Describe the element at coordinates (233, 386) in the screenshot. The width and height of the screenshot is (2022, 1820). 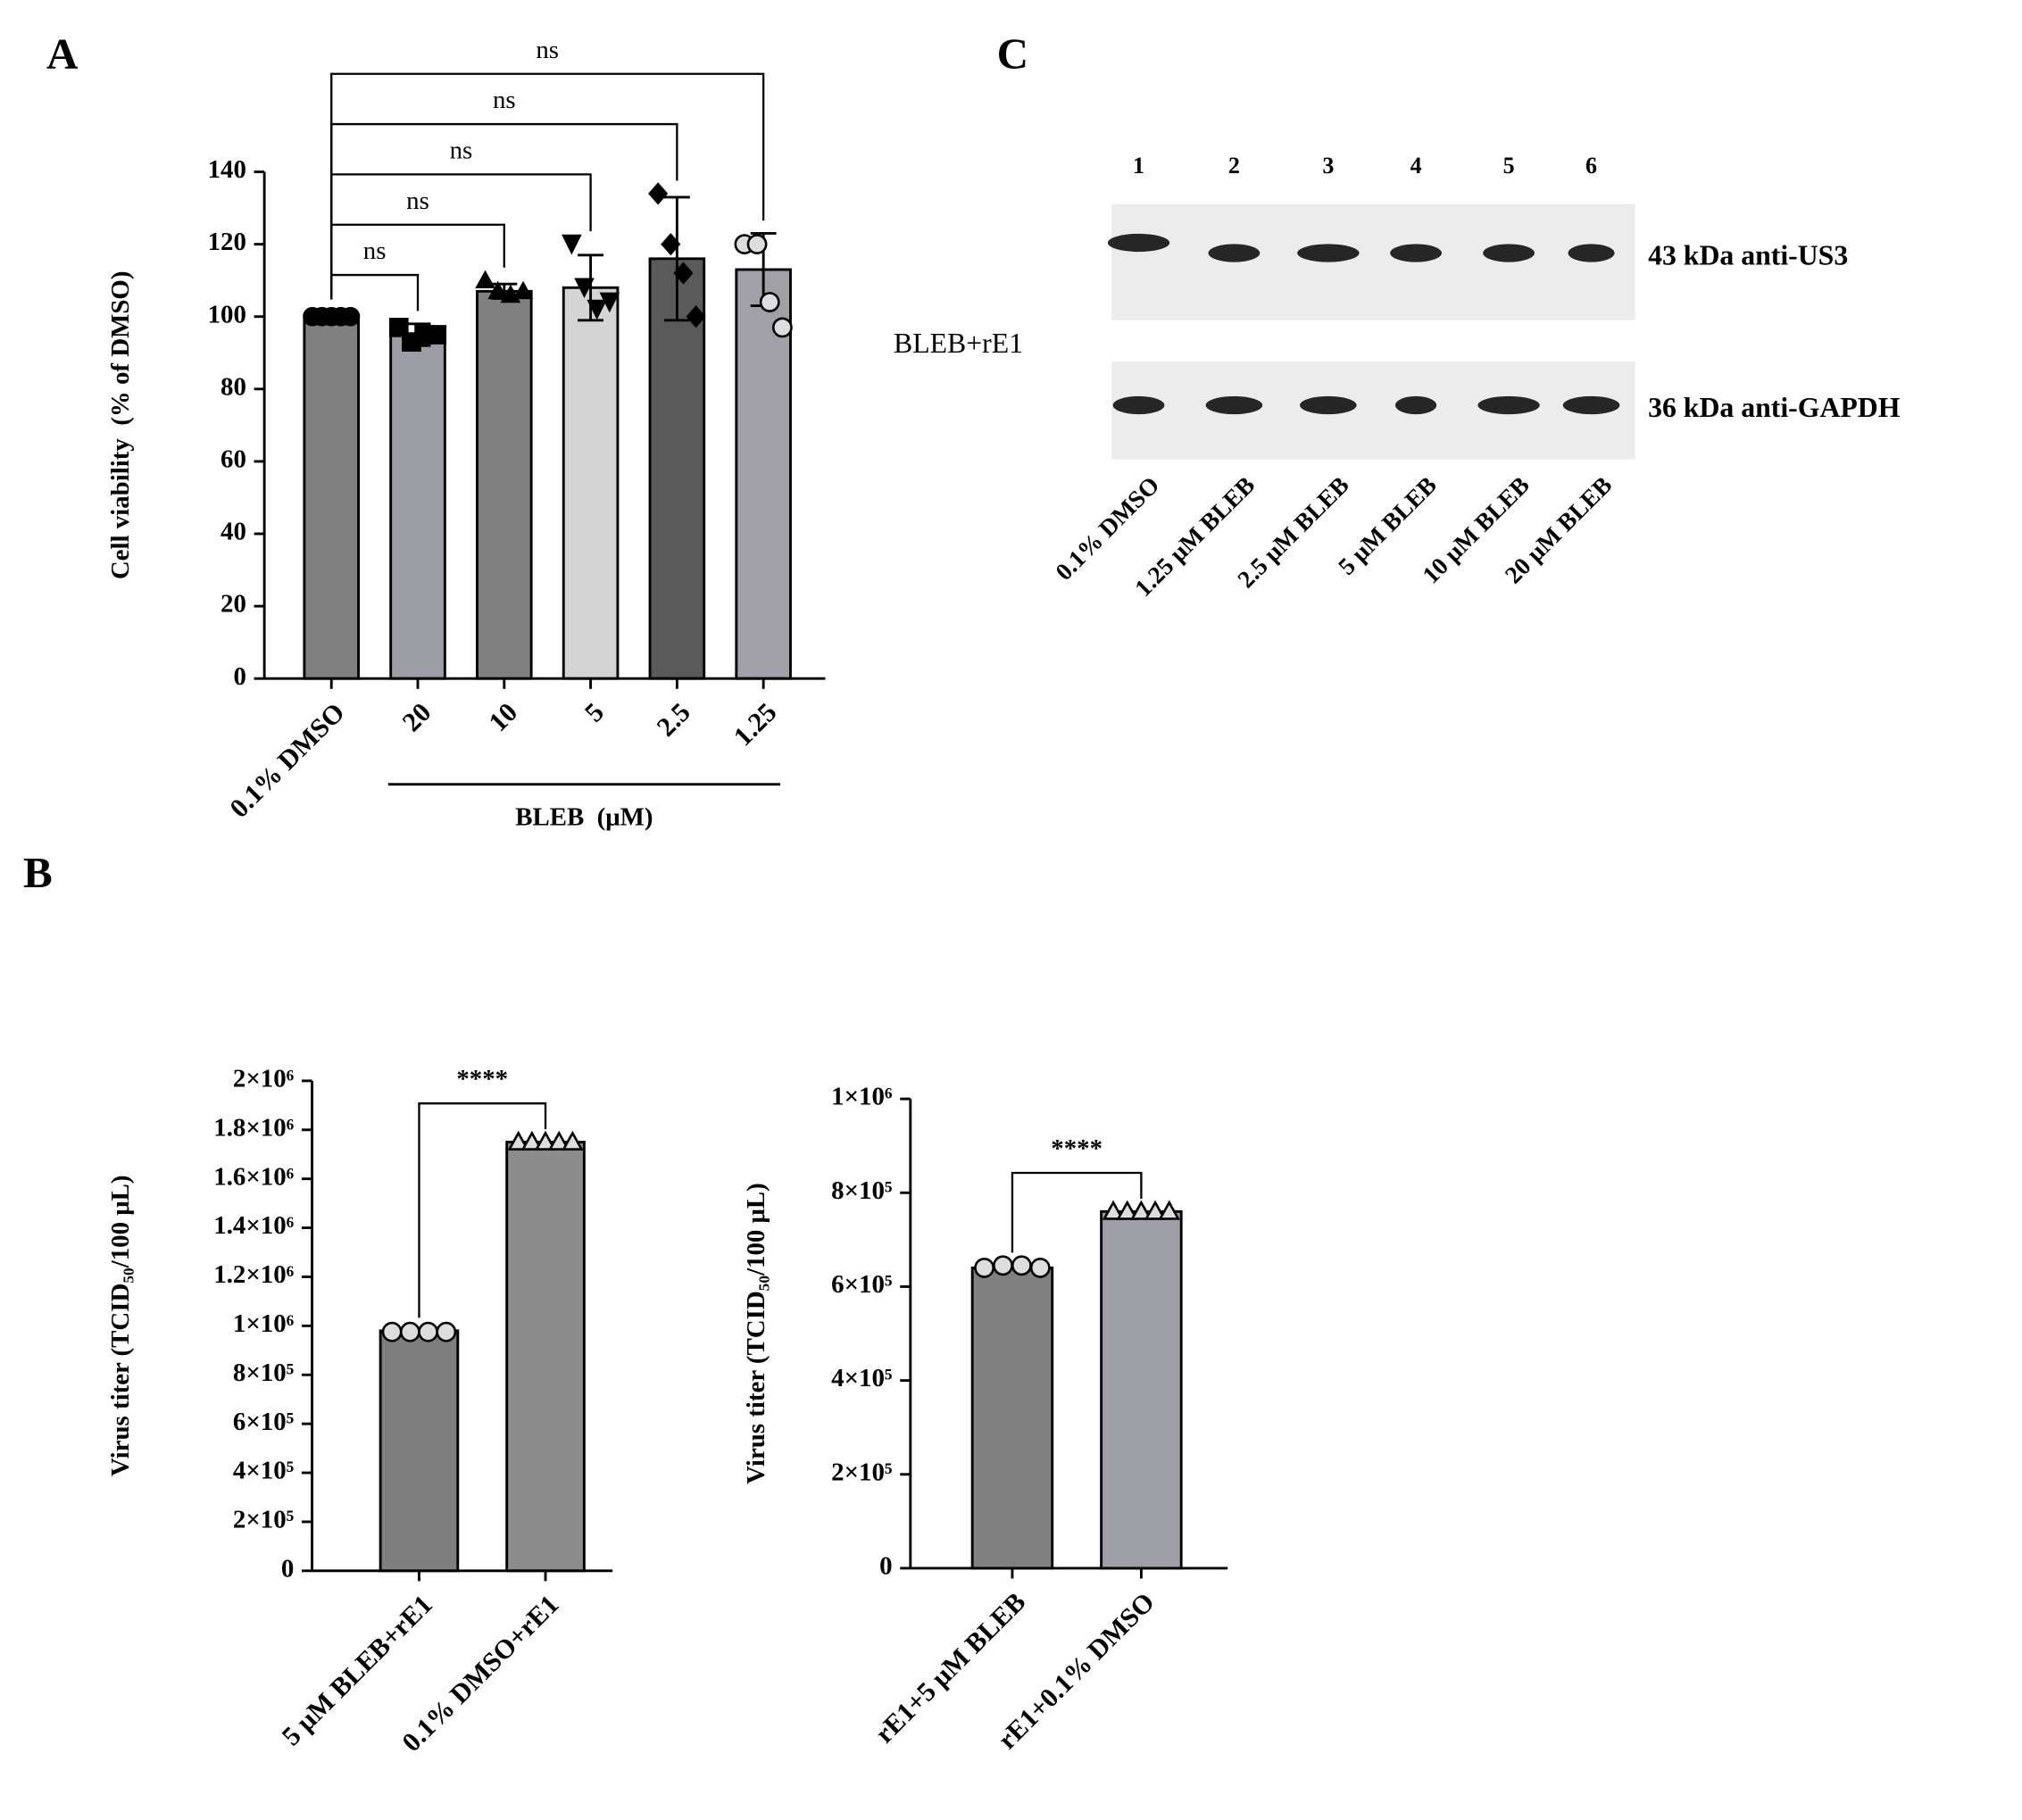
I see `y-tick-label: 80` at that location.